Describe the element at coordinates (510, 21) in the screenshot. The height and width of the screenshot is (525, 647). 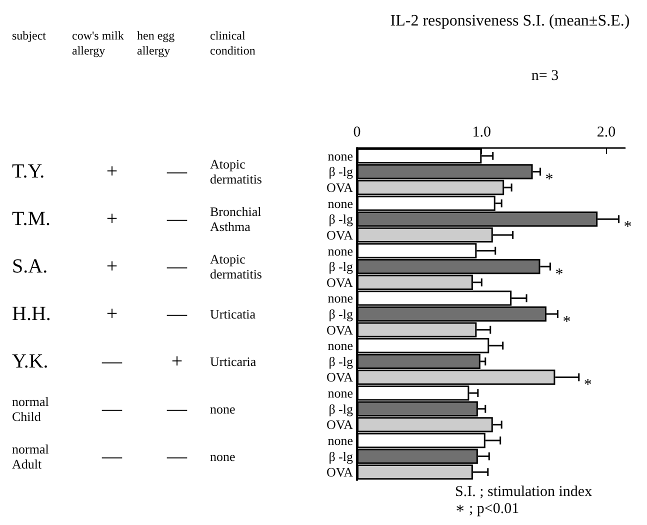
I see `chart-title: IL-2 responsiveness S.I. (mean±S.E.)` at that location.